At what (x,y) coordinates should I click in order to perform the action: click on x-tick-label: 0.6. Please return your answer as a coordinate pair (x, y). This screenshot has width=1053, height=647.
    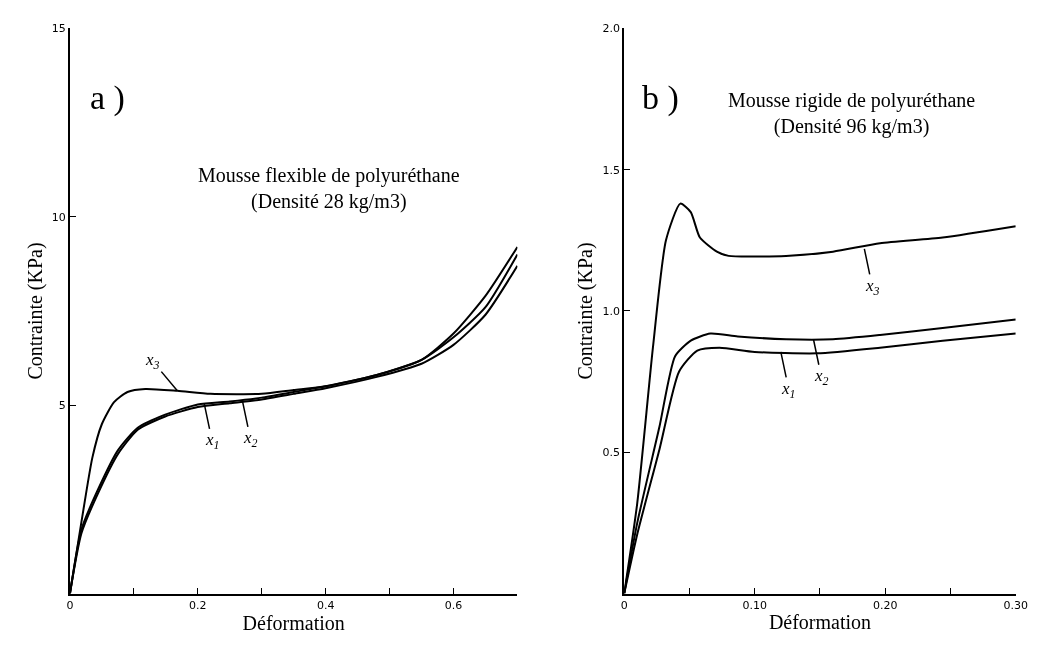
    Looking at the image, I should click on (453, 605).